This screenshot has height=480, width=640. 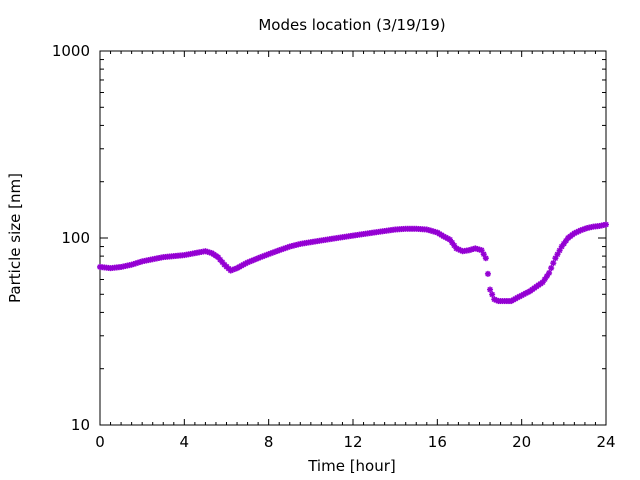 What do you see at coordinates (71, 51) in the screenshot?
I see `y-tick-label: 1000` at bounding box center [71, 51].